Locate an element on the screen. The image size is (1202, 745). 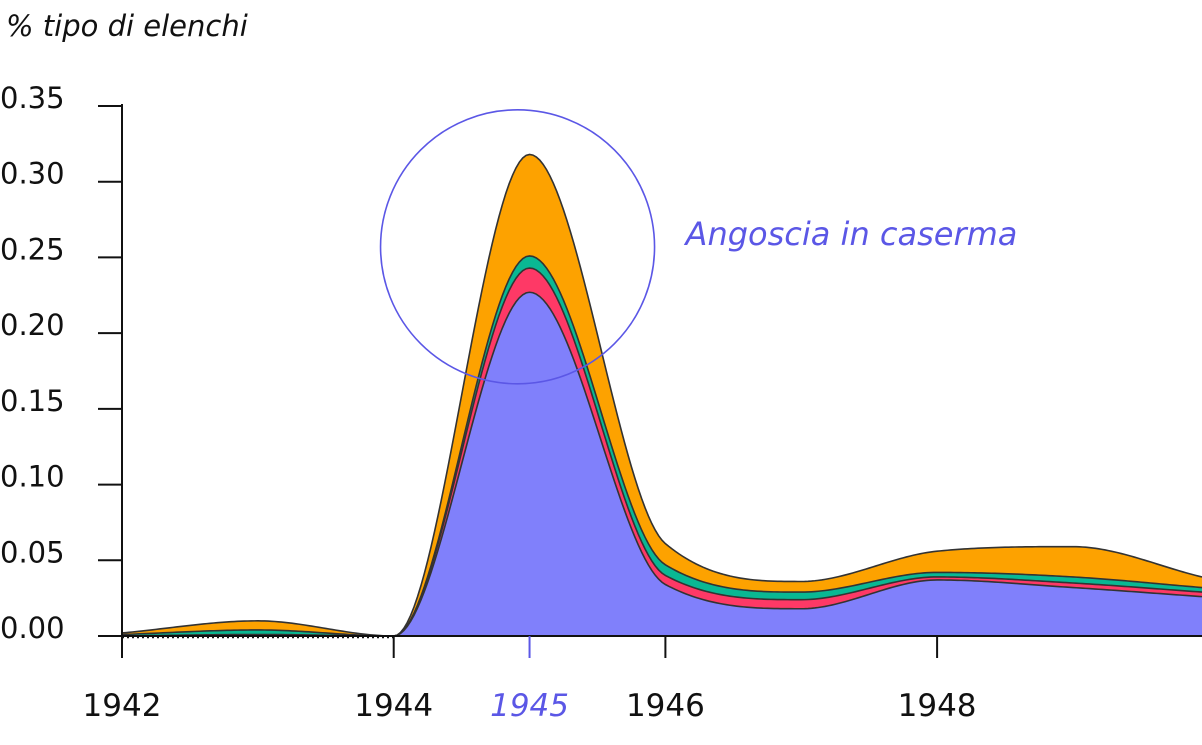
annotation-label: Angoscia in caserma is located at coordinates (851, 234).